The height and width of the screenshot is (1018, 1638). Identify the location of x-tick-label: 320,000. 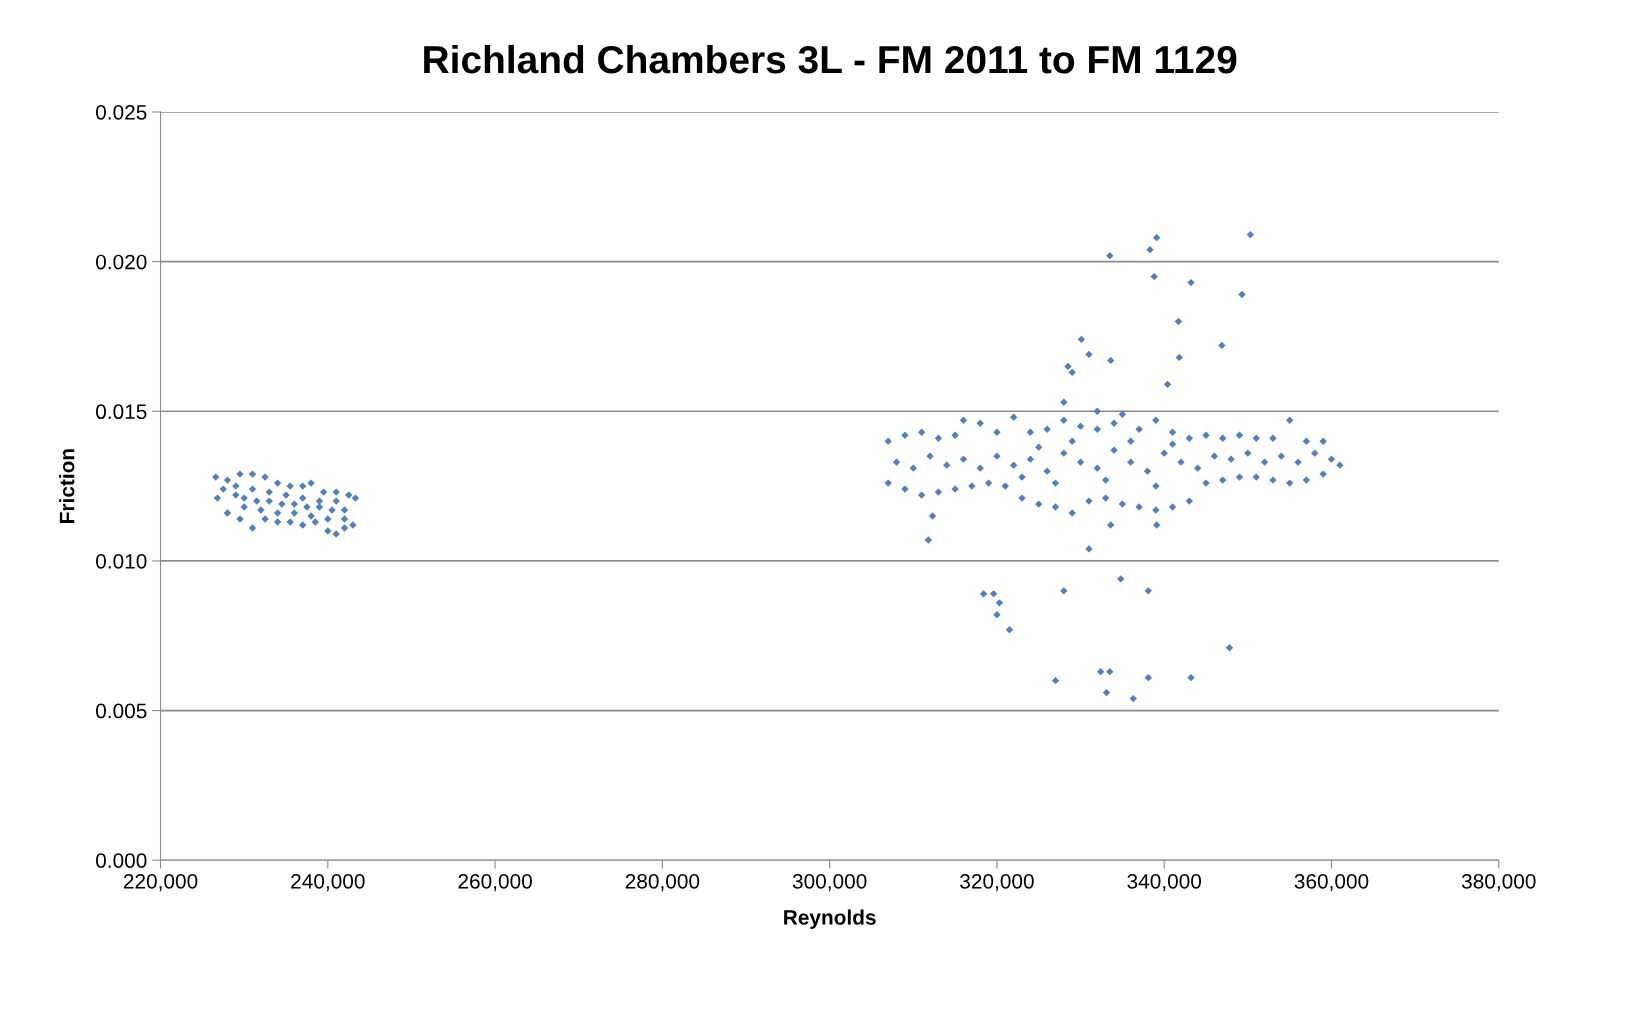
(997, 882).